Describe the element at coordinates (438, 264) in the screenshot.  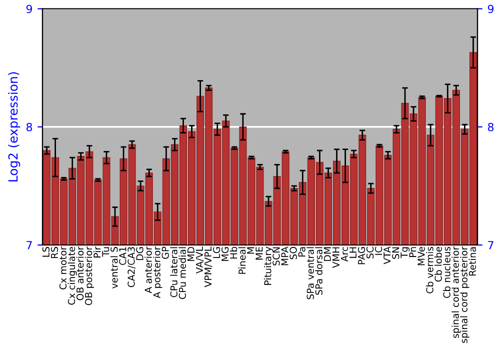
I see `x-tick-label: Cb lobe` at that location.